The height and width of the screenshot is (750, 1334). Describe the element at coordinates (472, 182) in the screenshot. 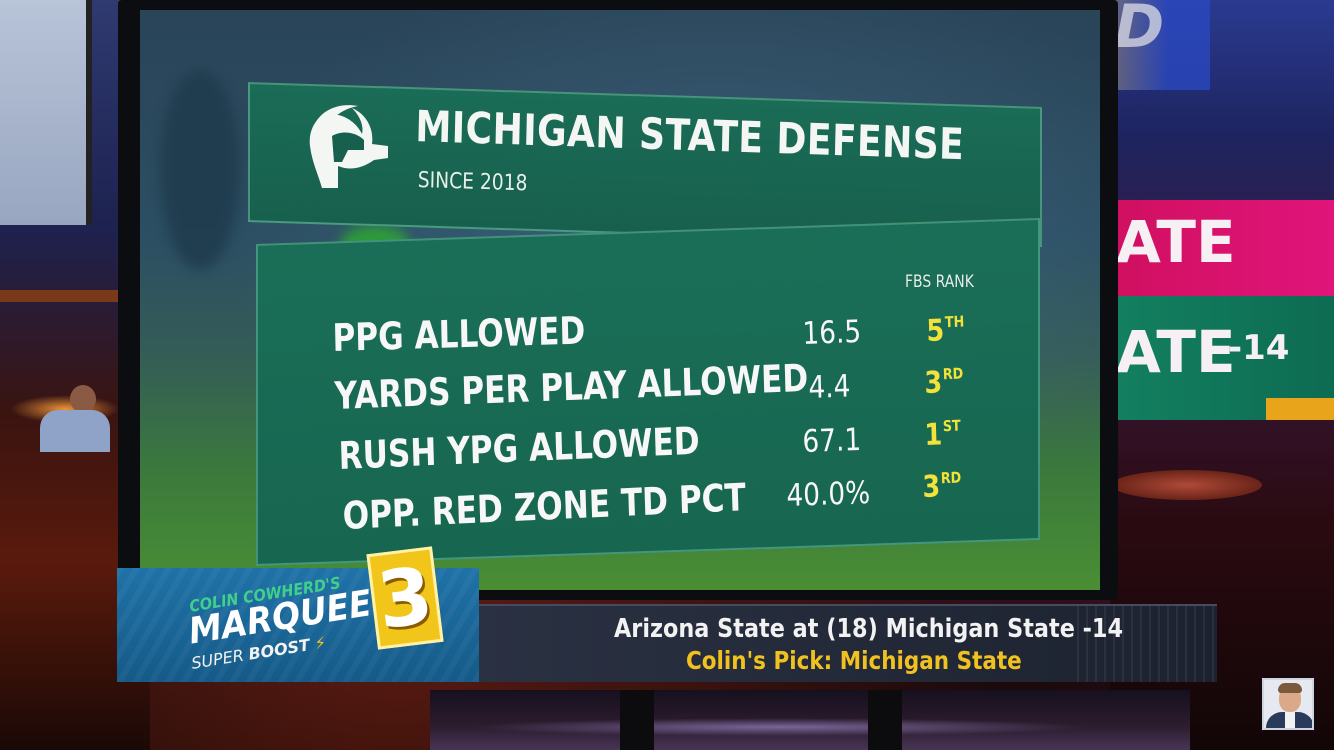

I see `graphic-subtitle: SINCE 2018` at that location.